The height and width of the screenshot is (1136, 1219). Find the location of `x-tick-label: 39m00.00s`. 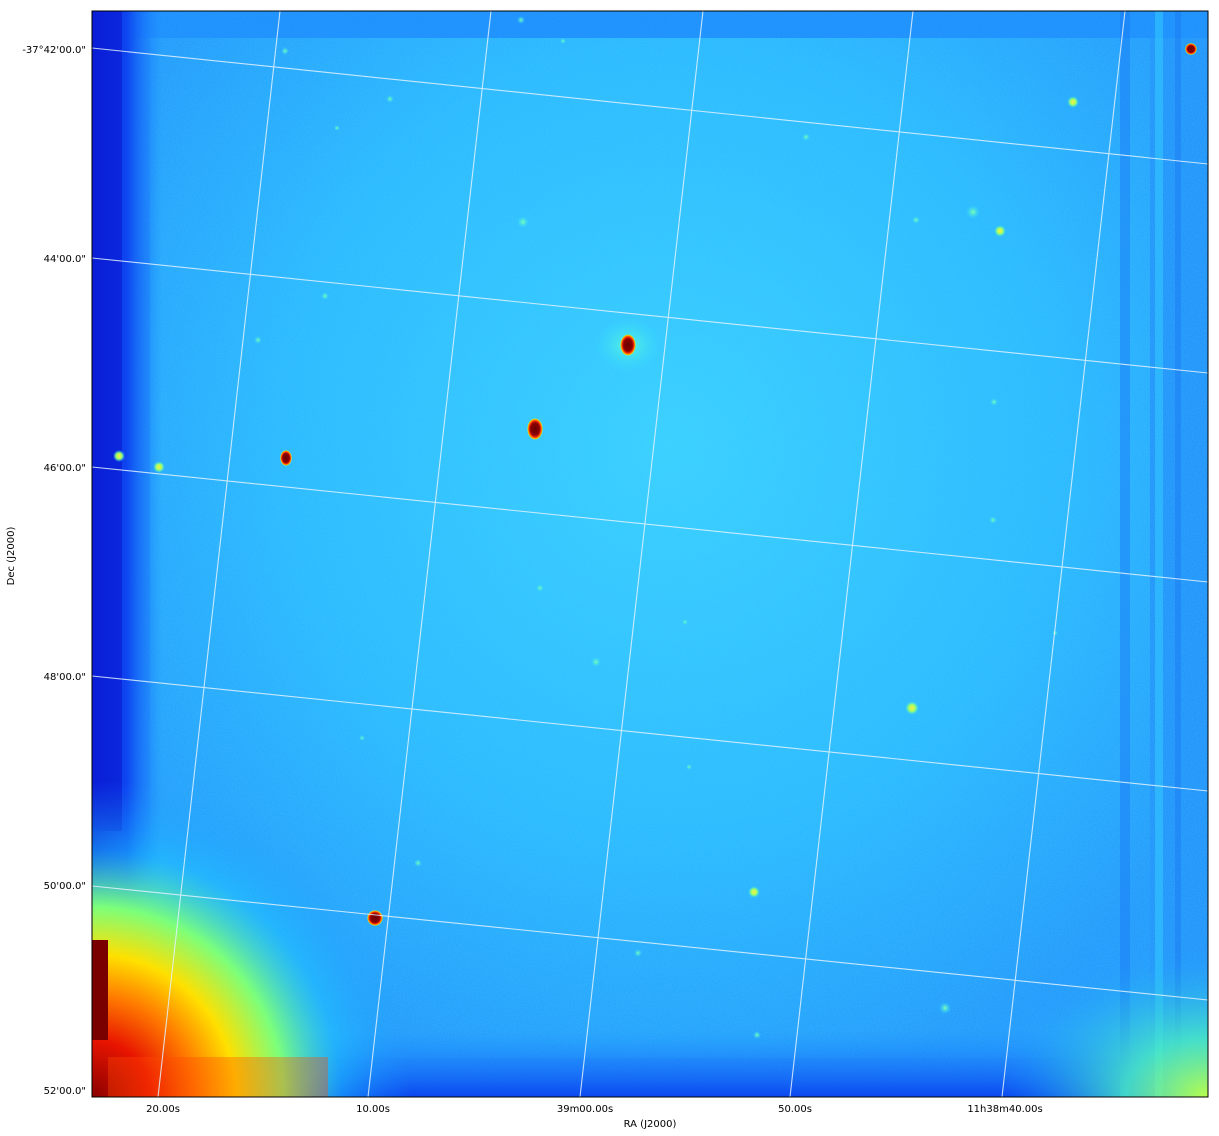

x-tick-label: 39m00.00s is located at coordinates (585, 1109).